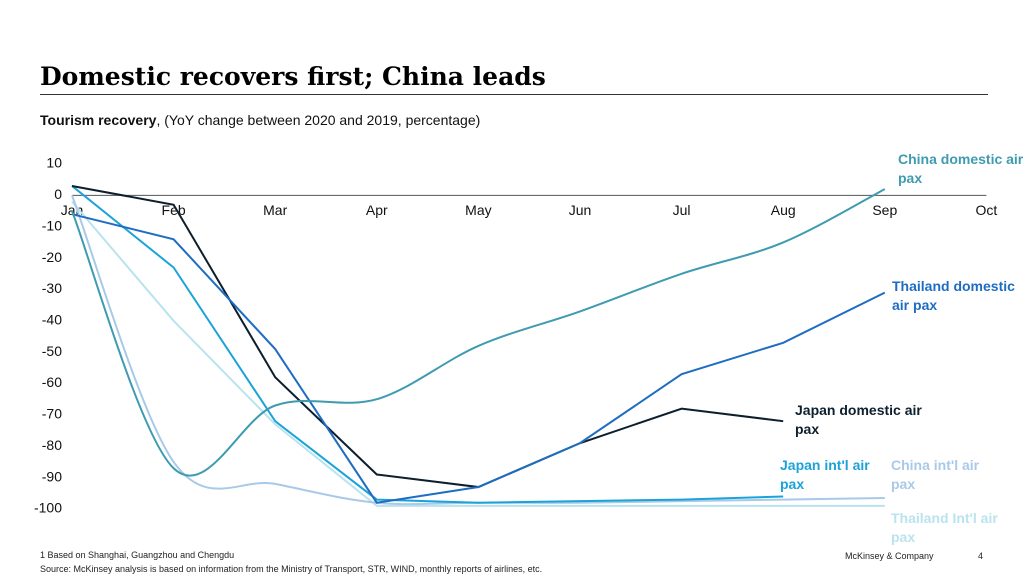  I want to click on y-tick-label: -60, so click(52, 382).